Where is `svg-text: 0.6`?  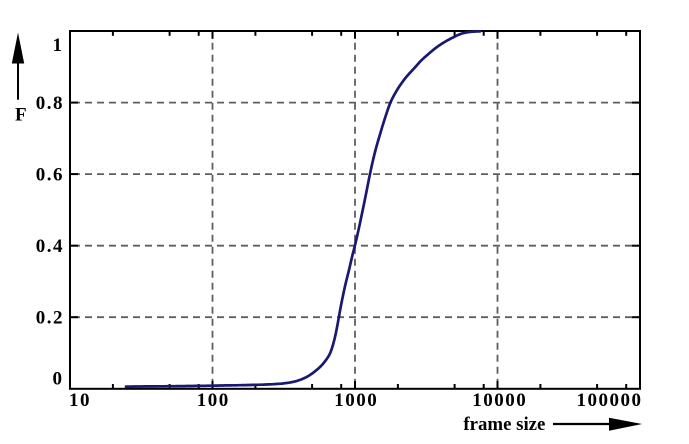
svg-text: 0.6 is located at coordinates (50, 175).